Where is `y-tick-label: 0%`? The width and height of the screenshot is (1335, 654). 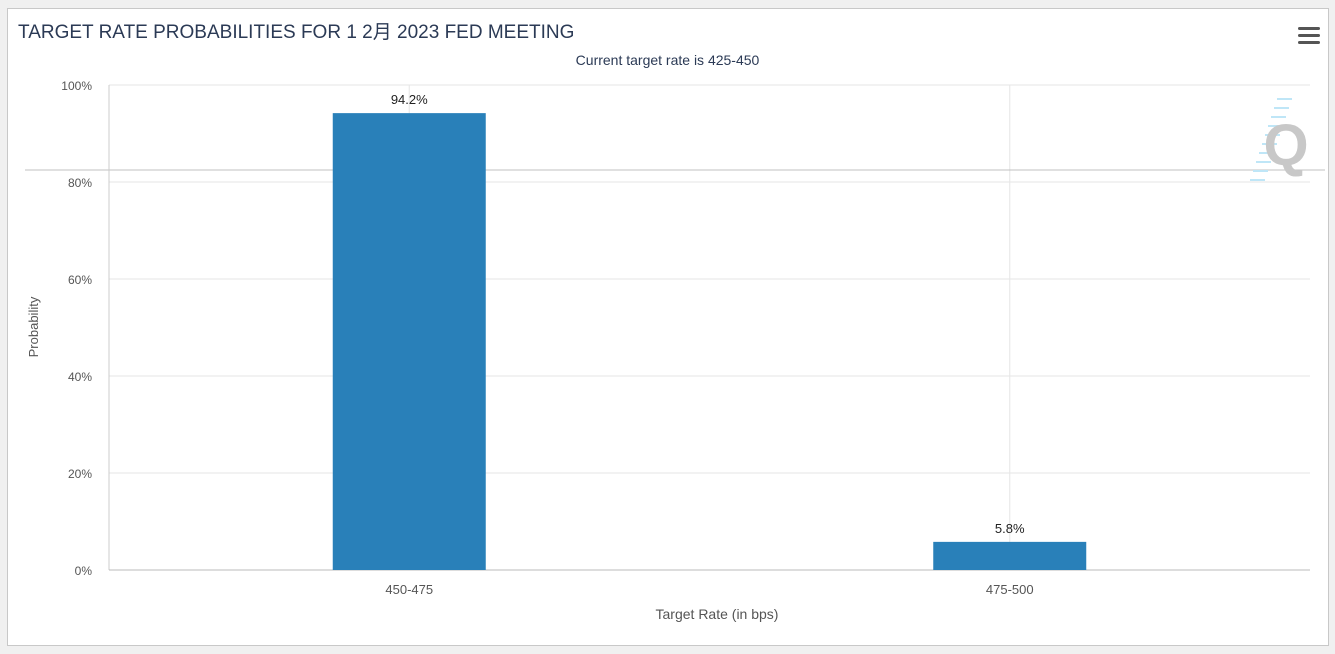
y-tick-label: 0% is located at coordinates (84, 571).